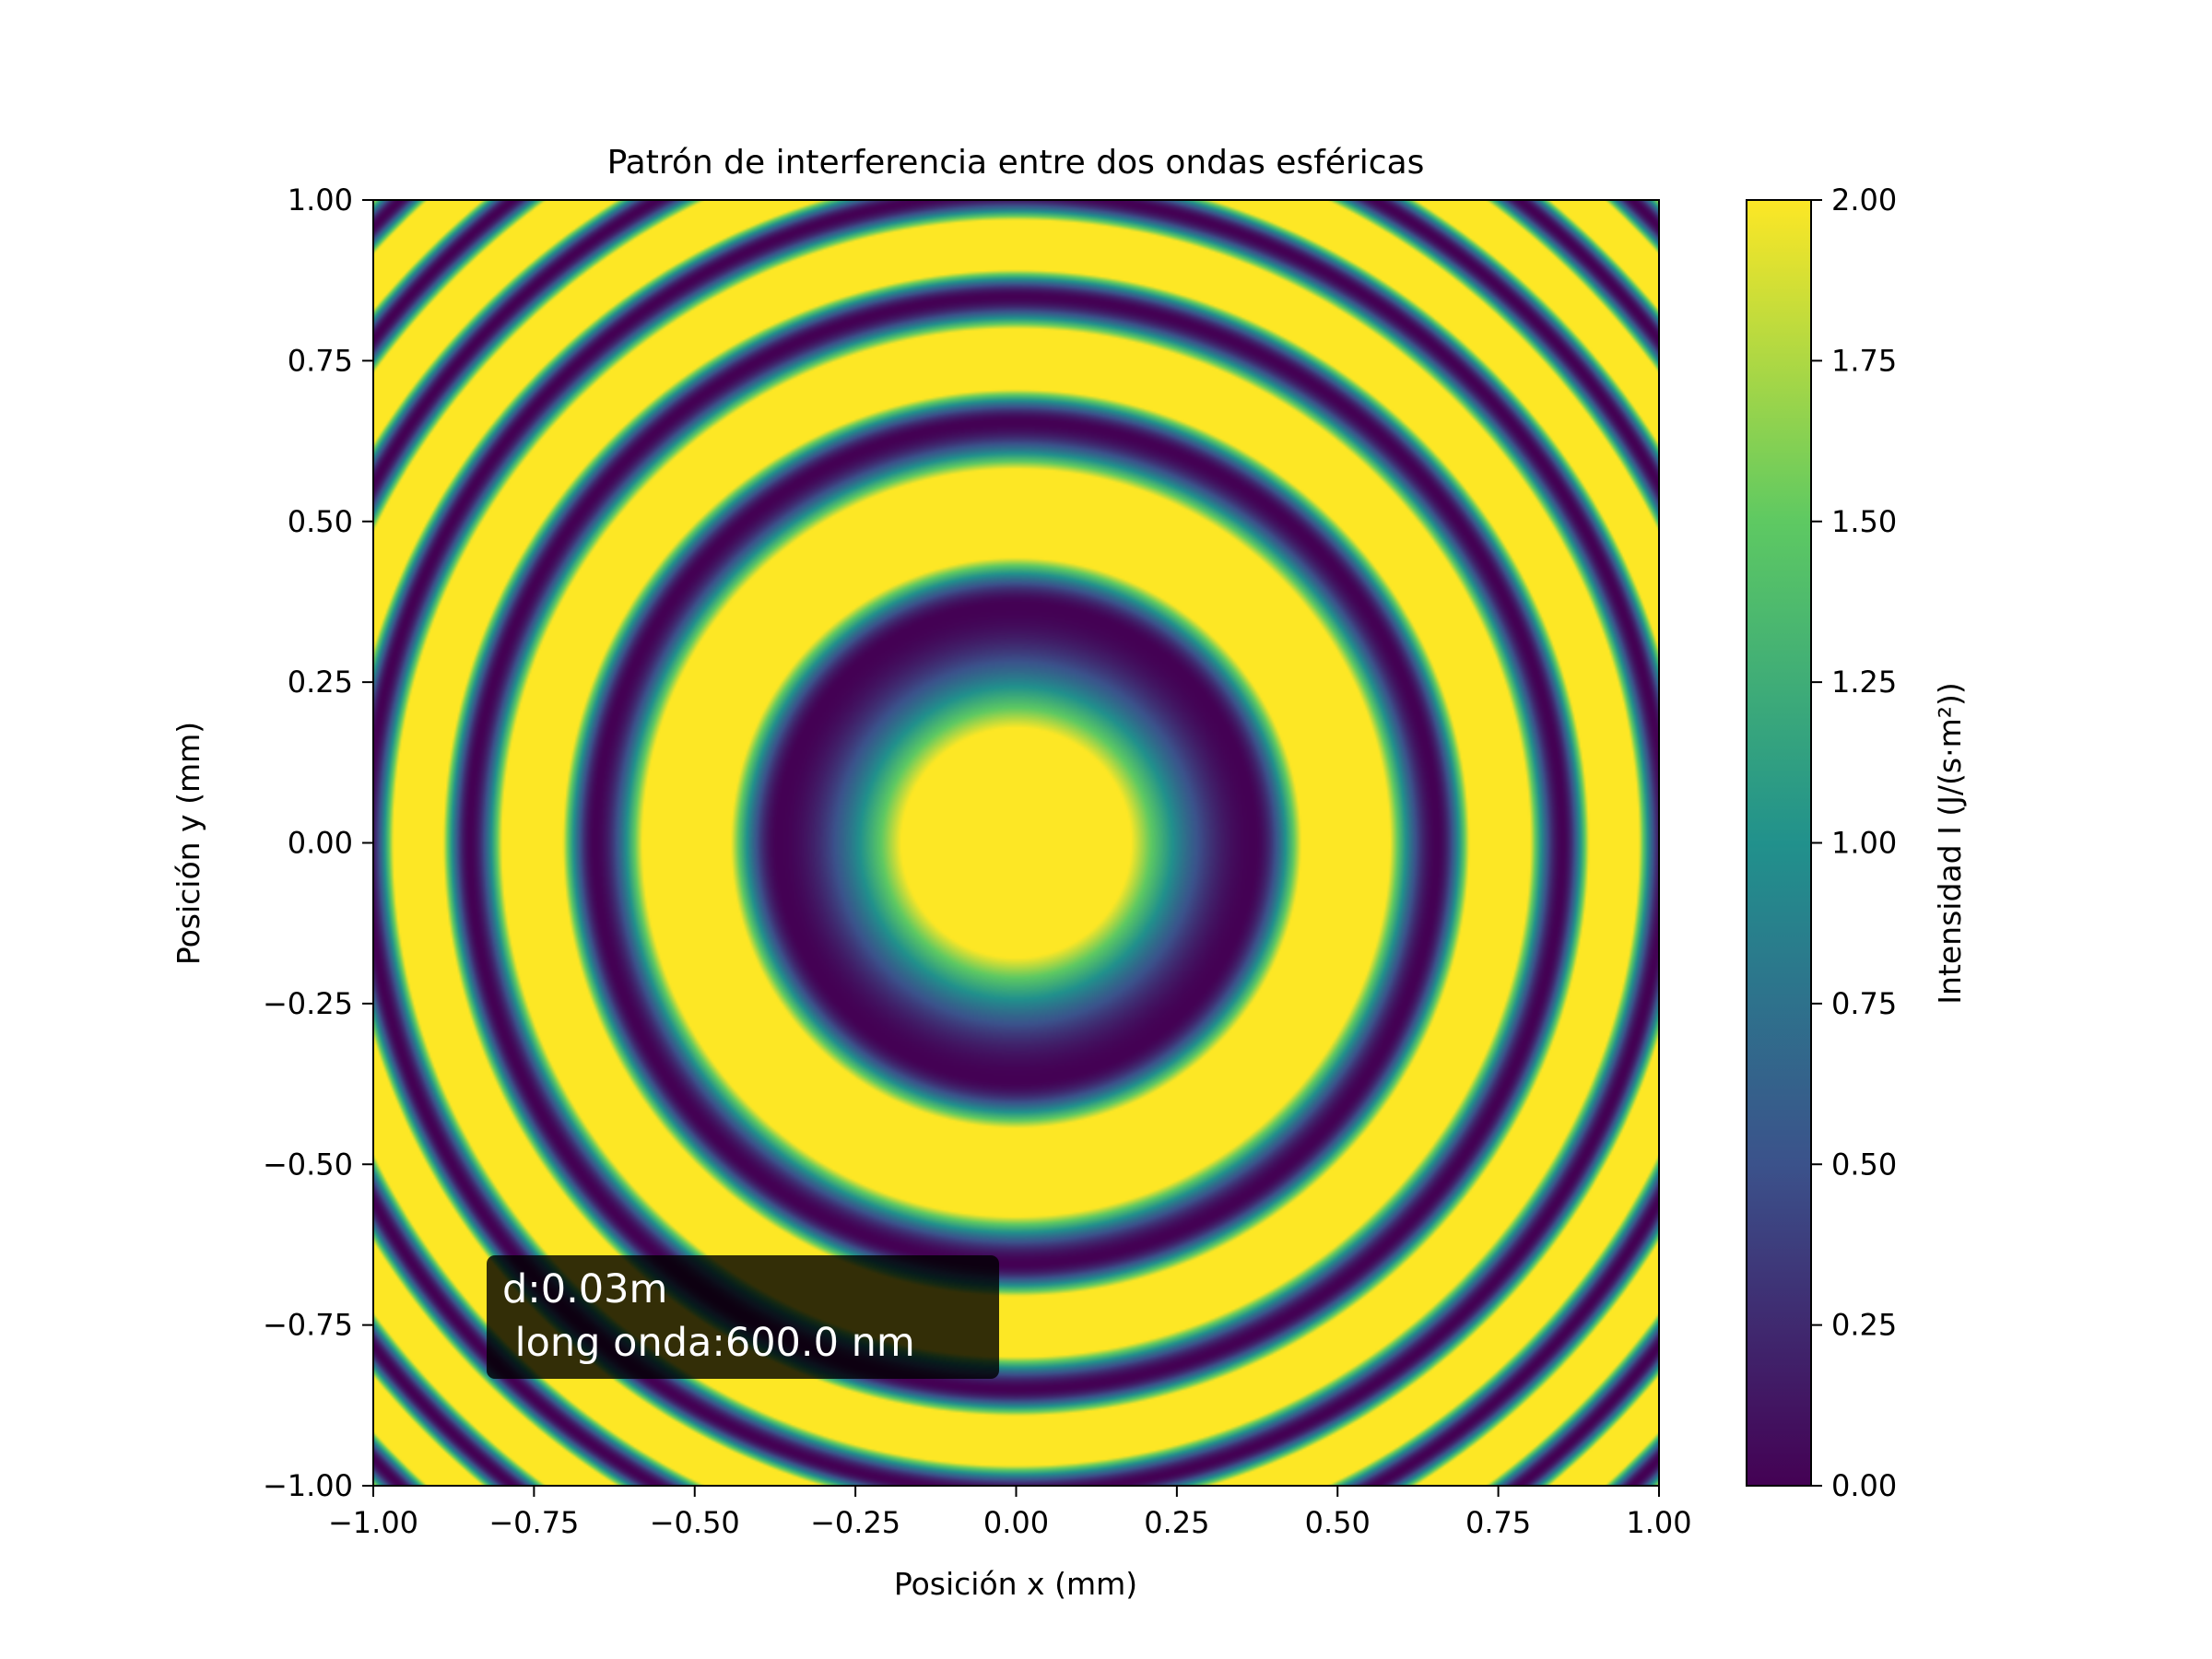 This screenshot has width=2212, height=1659. What do you see at coordinates (1864, 1003) in the screenshot?
I see `colorbar-tick-label: 0.75` at bounding box center [1864, 1003].